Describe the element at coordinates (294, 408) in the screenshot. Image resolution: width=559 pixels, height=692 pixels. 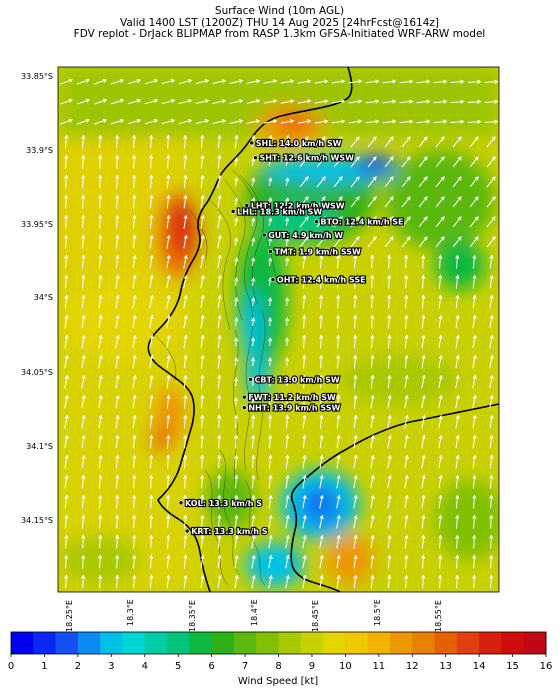
I see `station-label-nht: NHT: 13.9 km/h SSW` at that location.